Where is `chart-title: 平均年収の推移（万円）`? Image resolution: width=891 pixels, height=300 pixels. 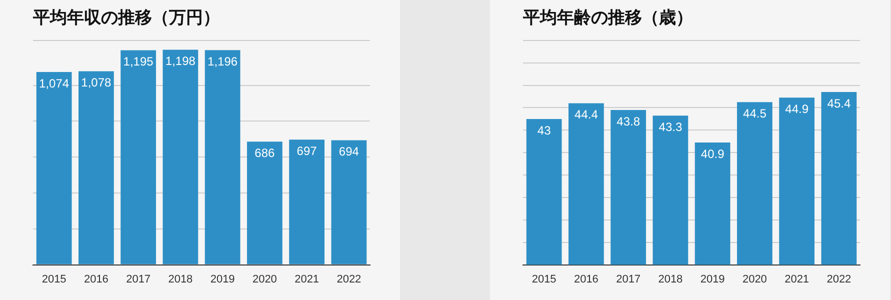
chart-title: 平均年収の推移（万円） is located at coordinates (126, 17).